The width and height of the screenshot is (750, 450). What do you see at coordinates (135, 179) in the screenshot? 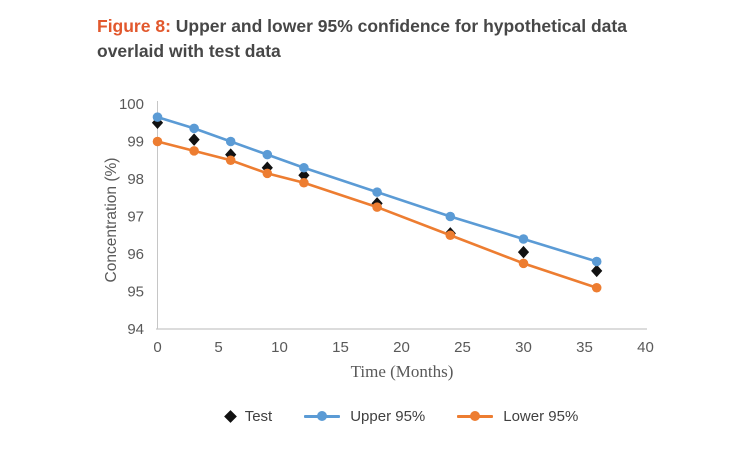
I see `y-tick-label: 98` at bounding box center [135, 179].